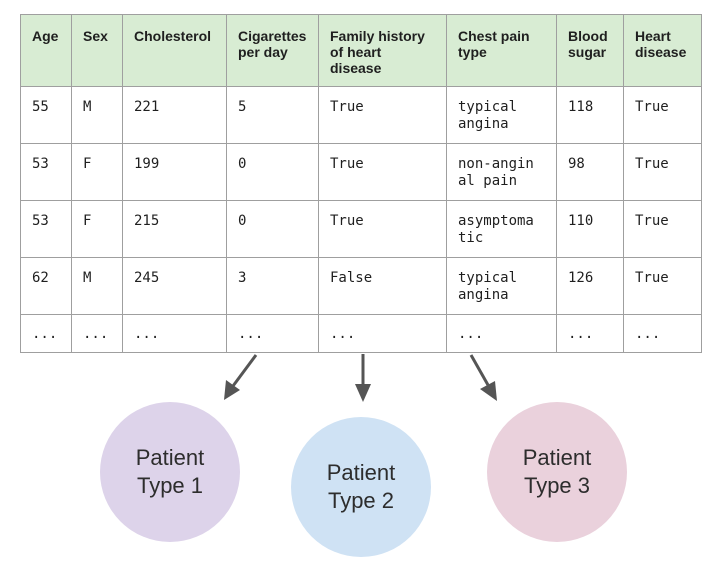 The image size is (715, 570). Describe the element at coordinates (46, 50) in the screenshot. I see `header-age: Age` at that location.